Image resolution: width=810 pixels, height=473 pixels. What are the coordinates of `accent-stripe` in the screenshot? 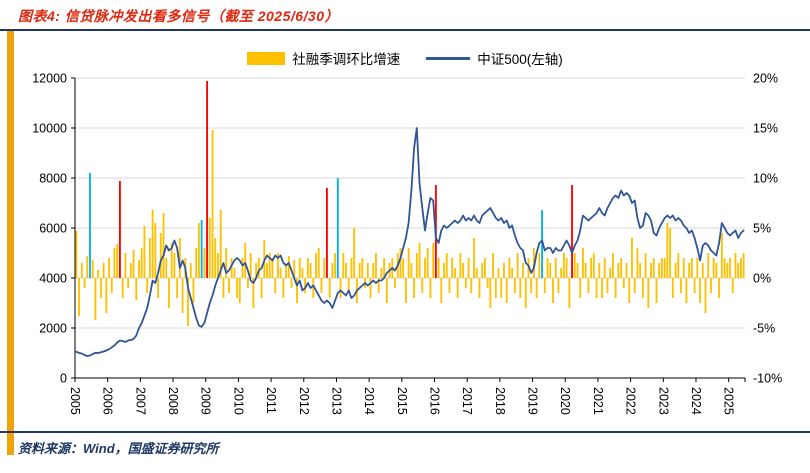 It's located at (10, 243).